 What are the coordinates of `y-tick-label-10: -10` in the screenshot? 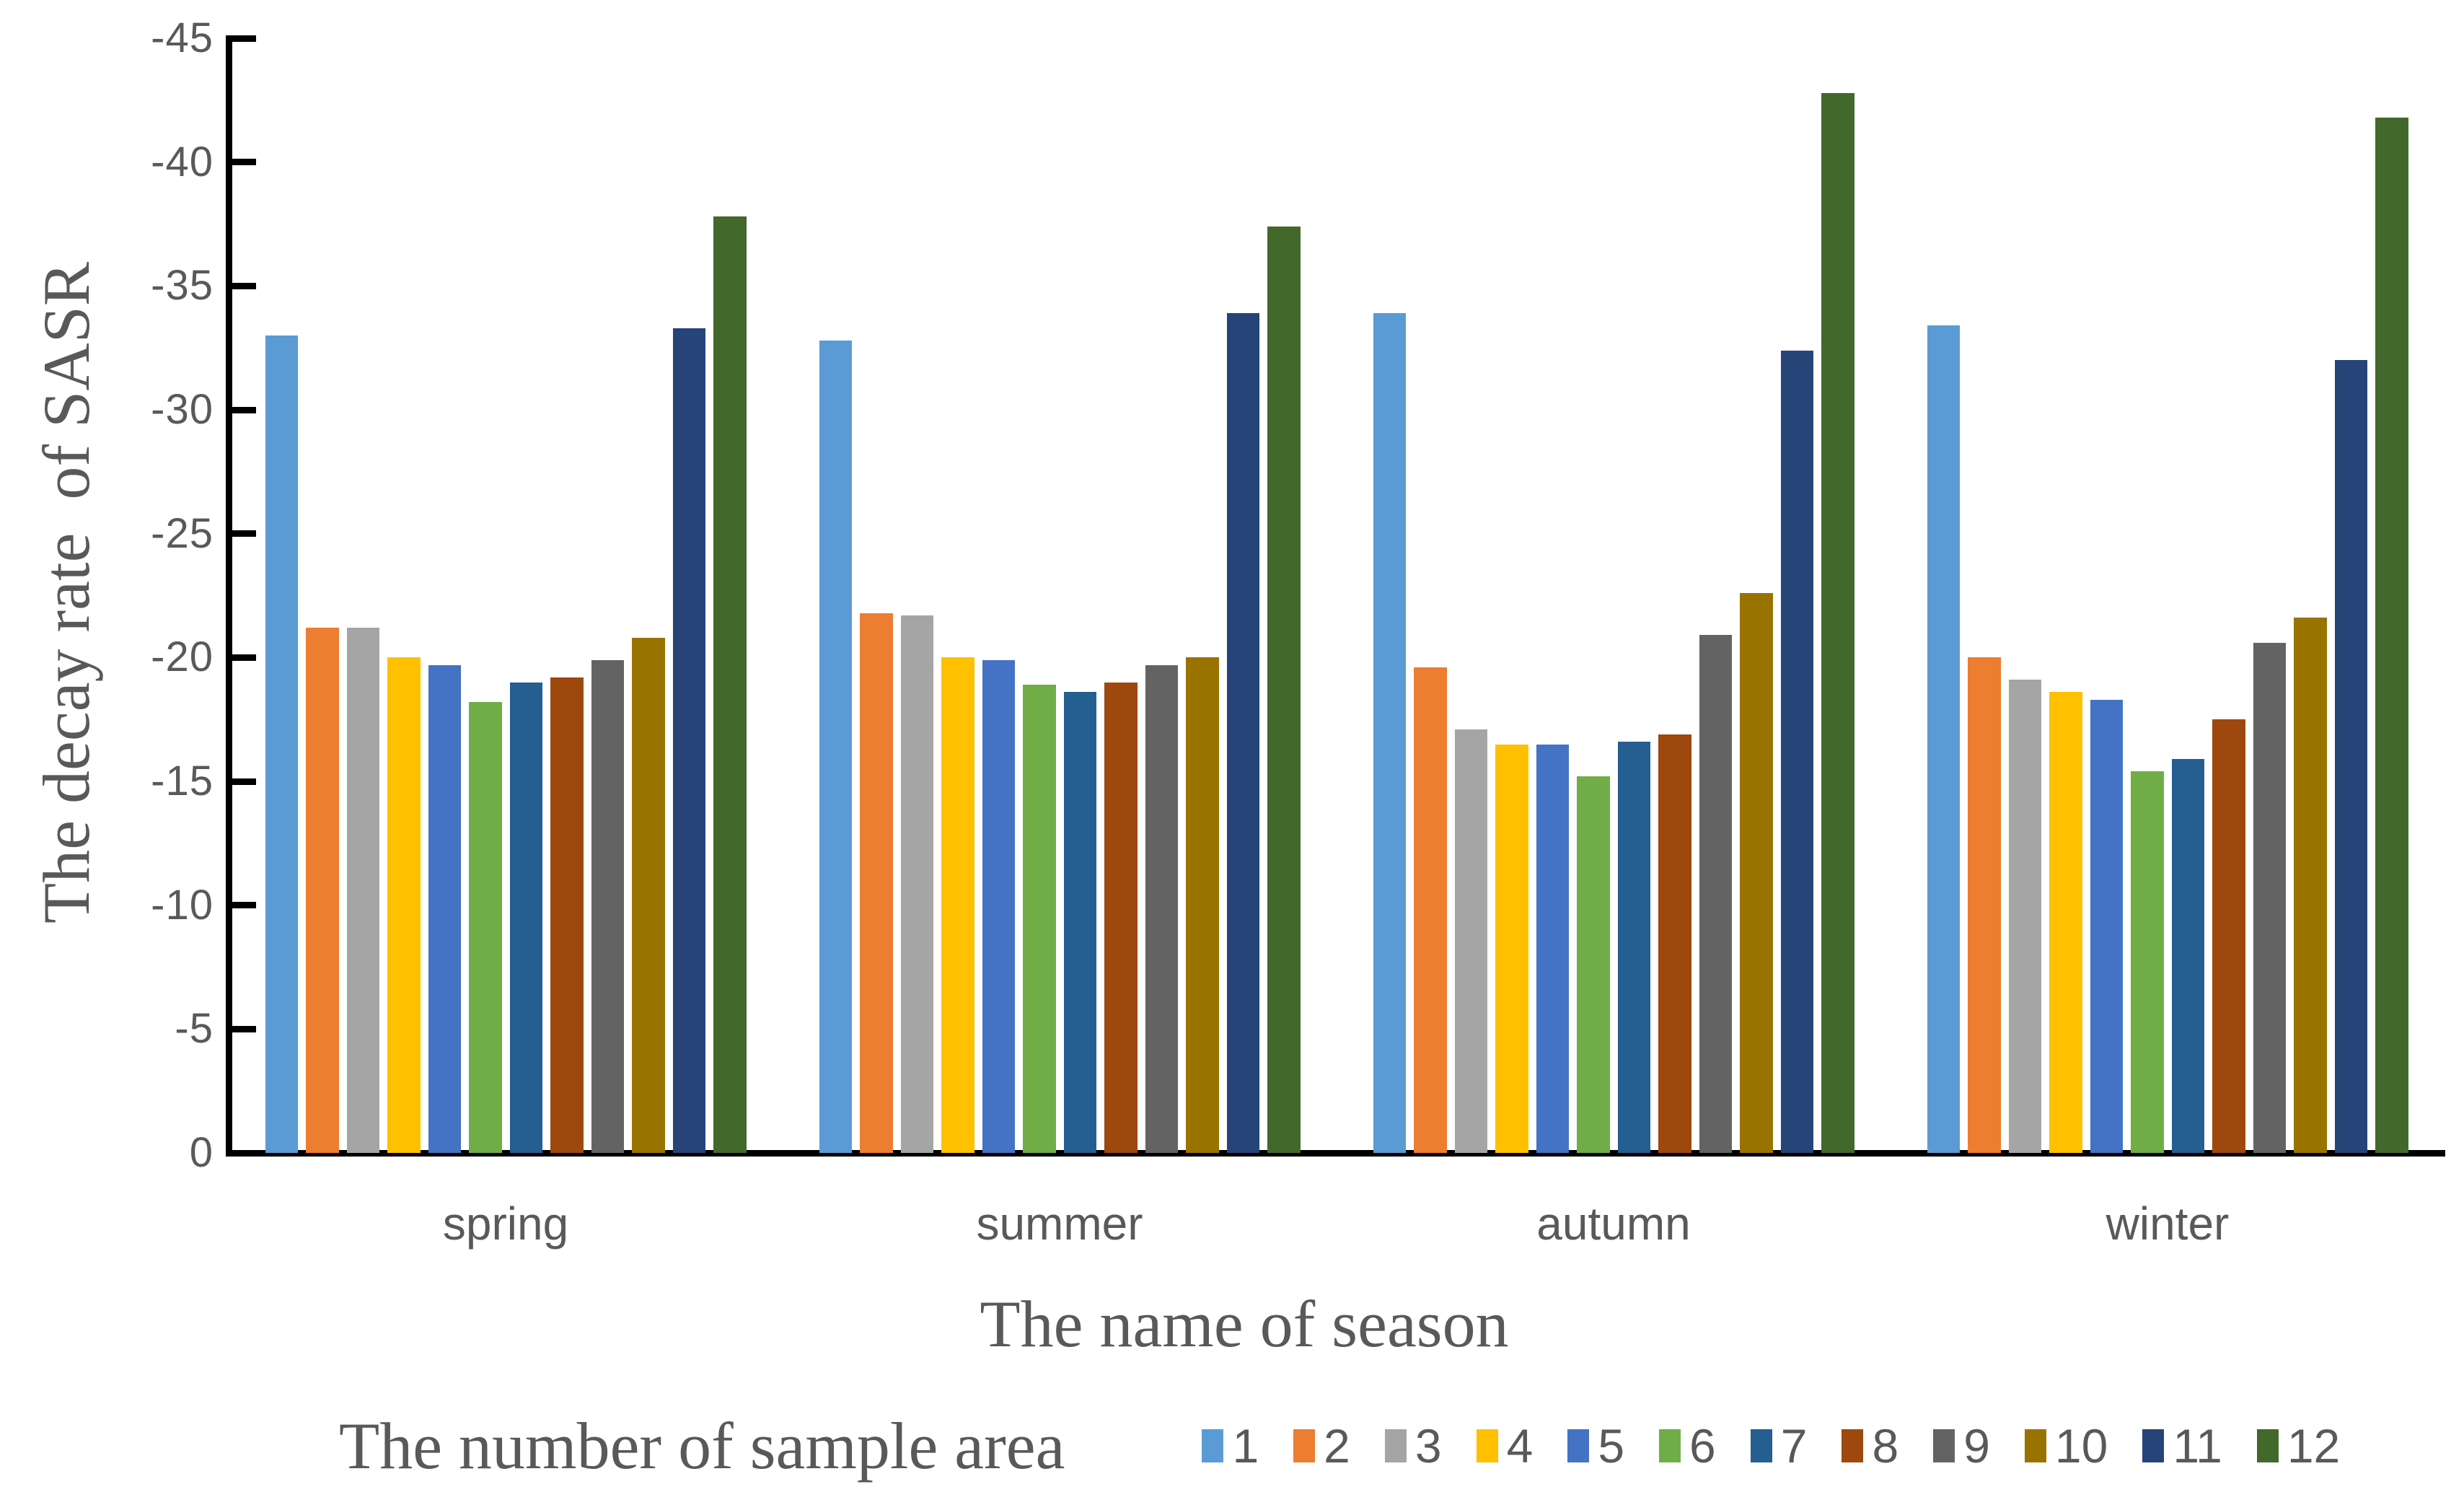 It's located at (183, 905).